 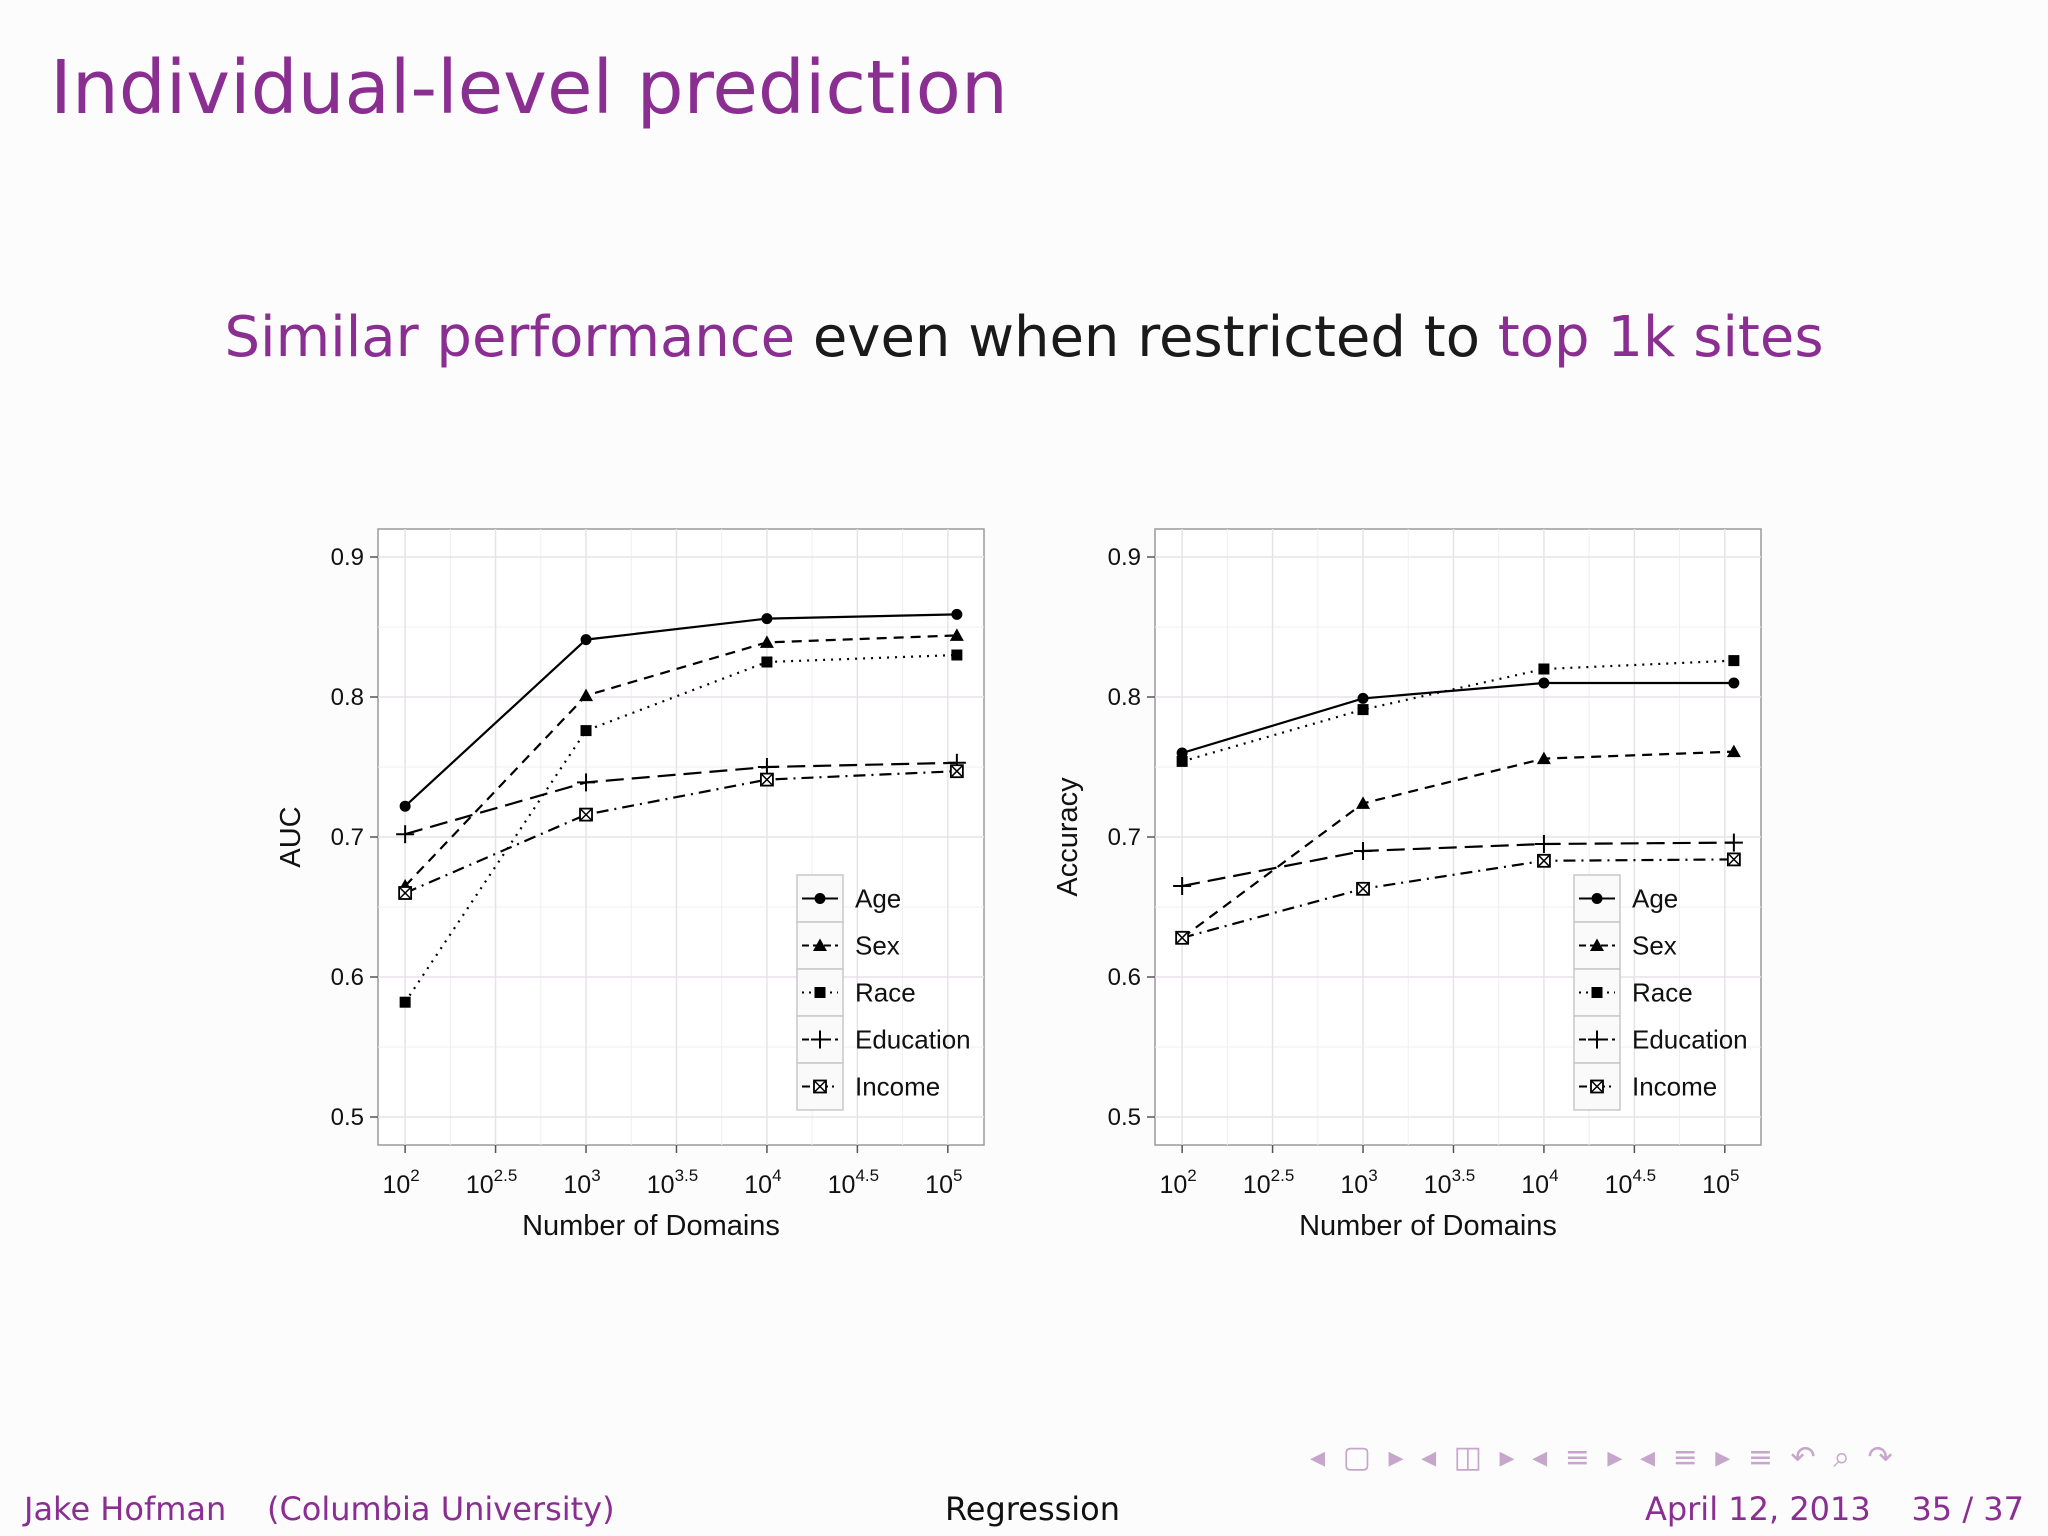 What do you see at coordinates (1457, 864) in the screenshot?
I see `chart2-series-education-line` at bounding box center [1457, 864].